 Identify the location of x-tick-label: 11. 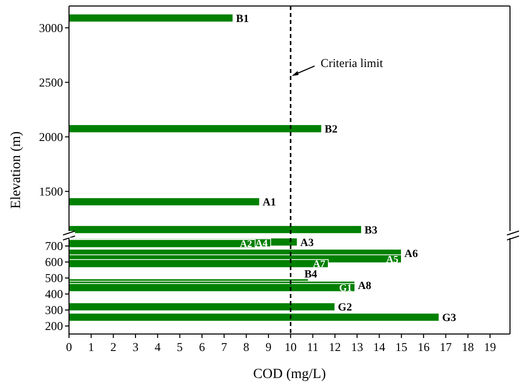
(312, 347).